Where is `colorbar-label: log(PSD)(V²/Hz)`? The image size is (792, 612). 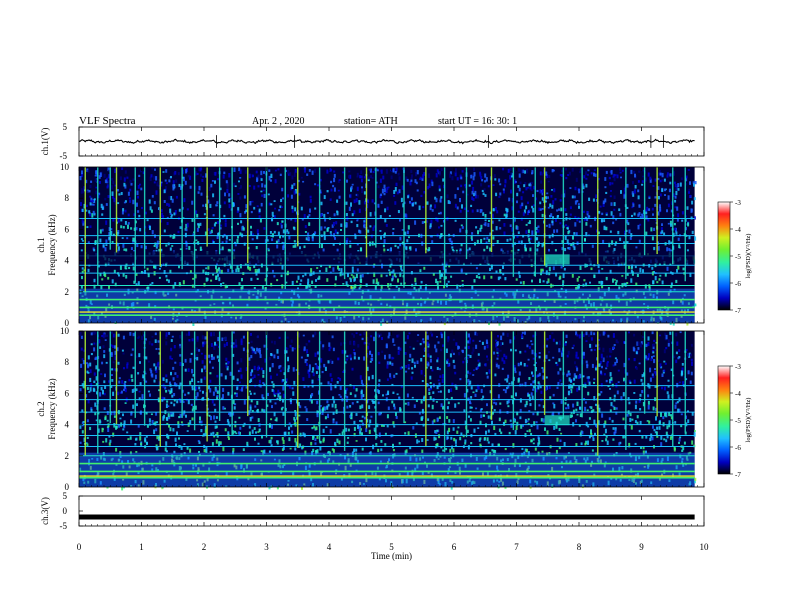 colorbar-label: log(PSD)(V²/Hz) is located at coordinates (748, 256).